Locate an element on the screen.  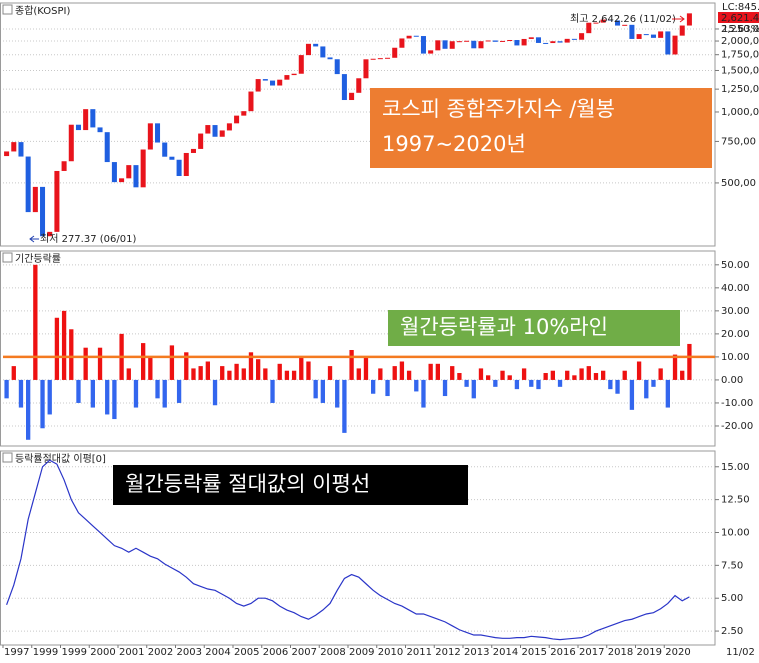
y-tick-label: 1,250,00 is located at coordinates (740, 89).